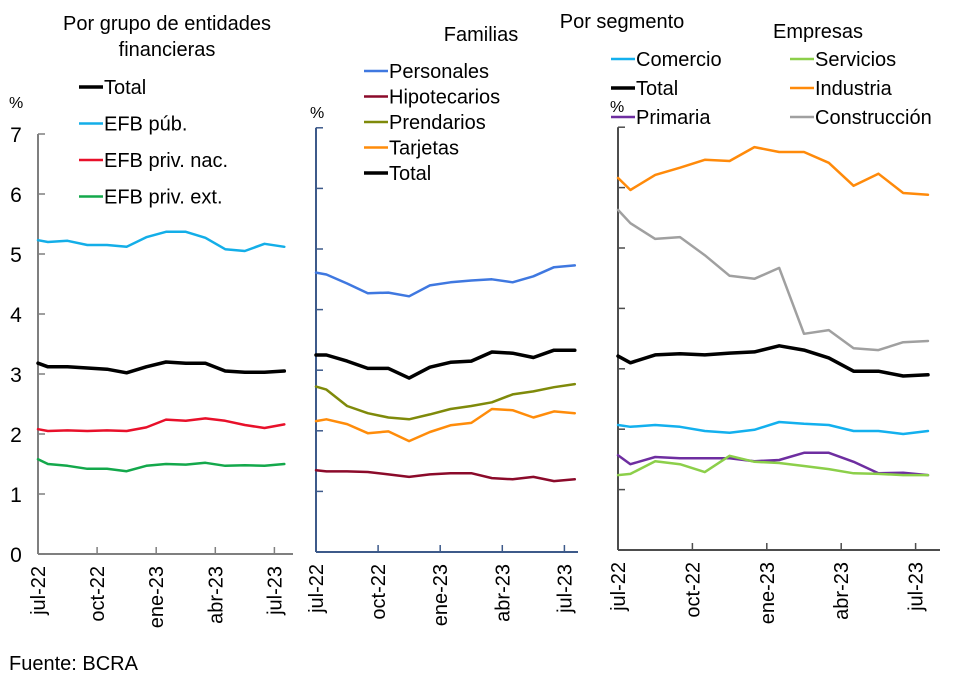 This screenshot has height=681, width=955. I want to click on legend-label: Industria, so click(854, 89).